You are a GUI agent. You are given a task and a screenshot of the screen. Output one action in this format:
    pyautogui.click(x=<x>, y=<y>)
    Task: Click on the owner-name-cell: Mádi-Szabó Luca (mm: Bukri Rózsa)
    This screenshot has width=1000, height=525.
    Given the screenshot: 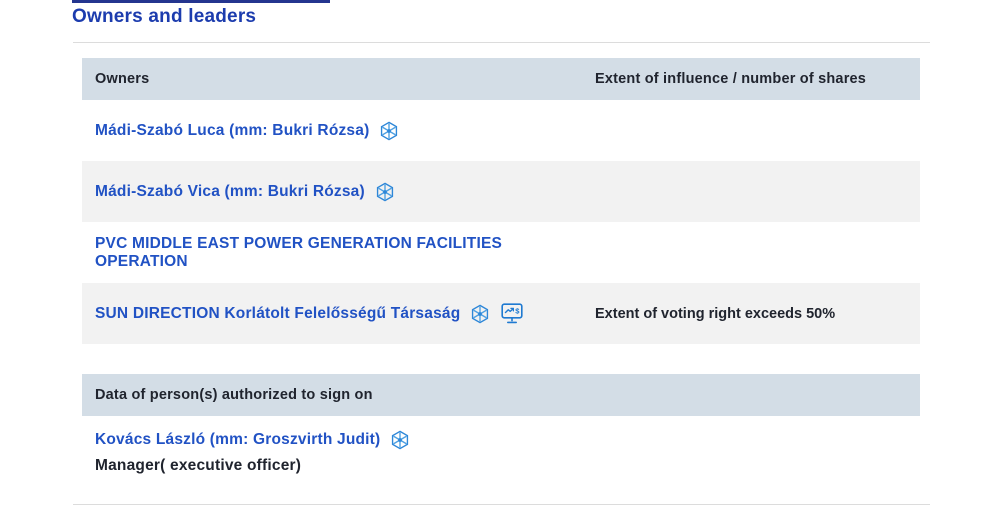 What is the action you would take?
    pyautogui.click(x=338, y=131)
    